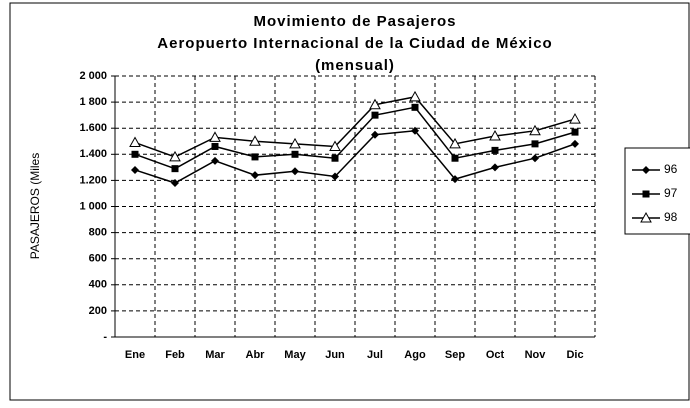 The image size is (690, 408). I want to click on legend-box, so click(657, 191).